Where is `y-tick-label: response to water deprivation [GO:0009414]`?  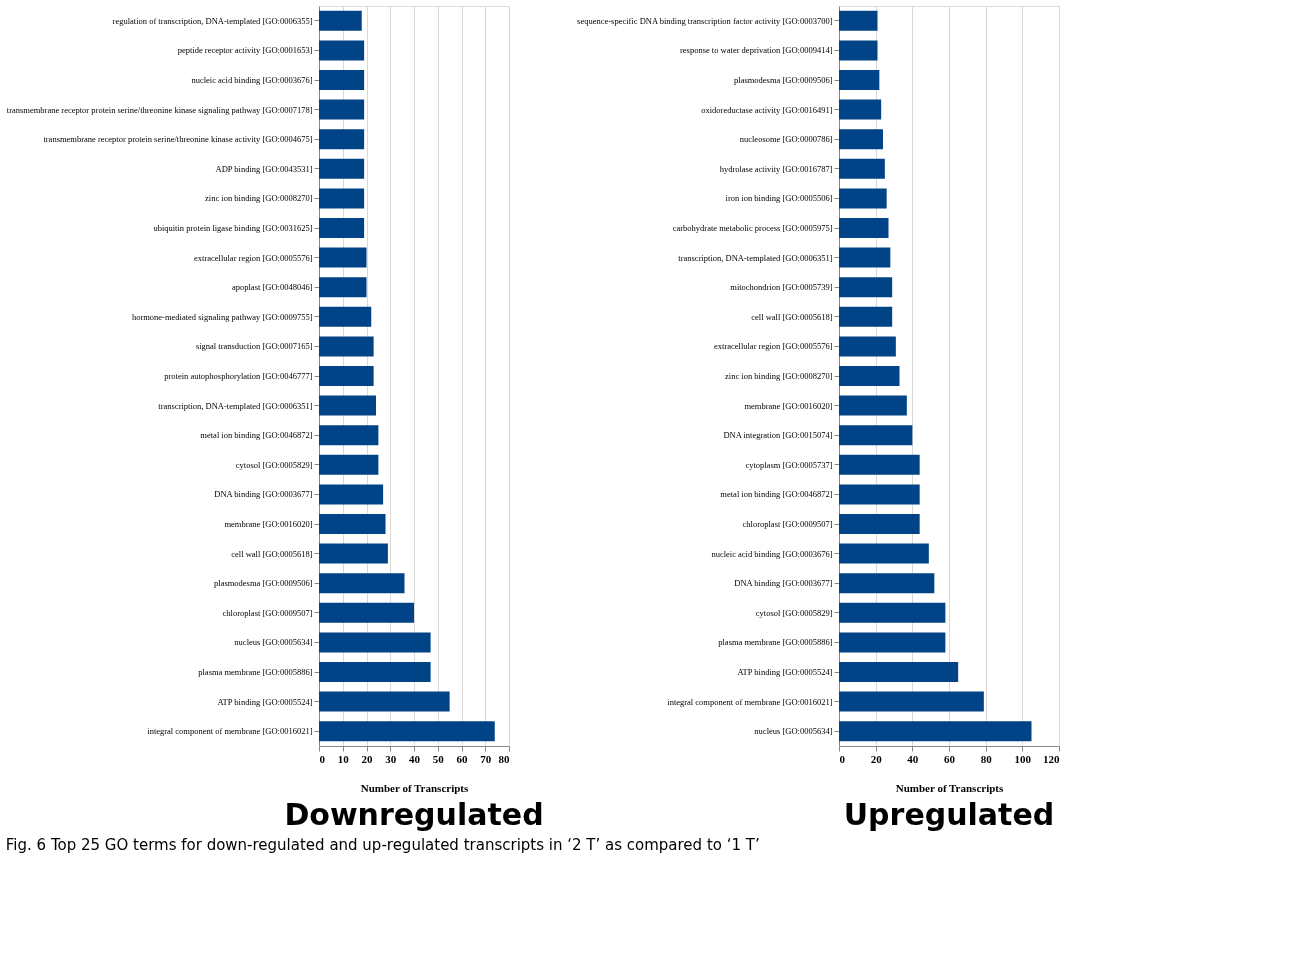 y-tick-label: response to water deprivation [GO:0009414] is located at coordinates (756, 50).